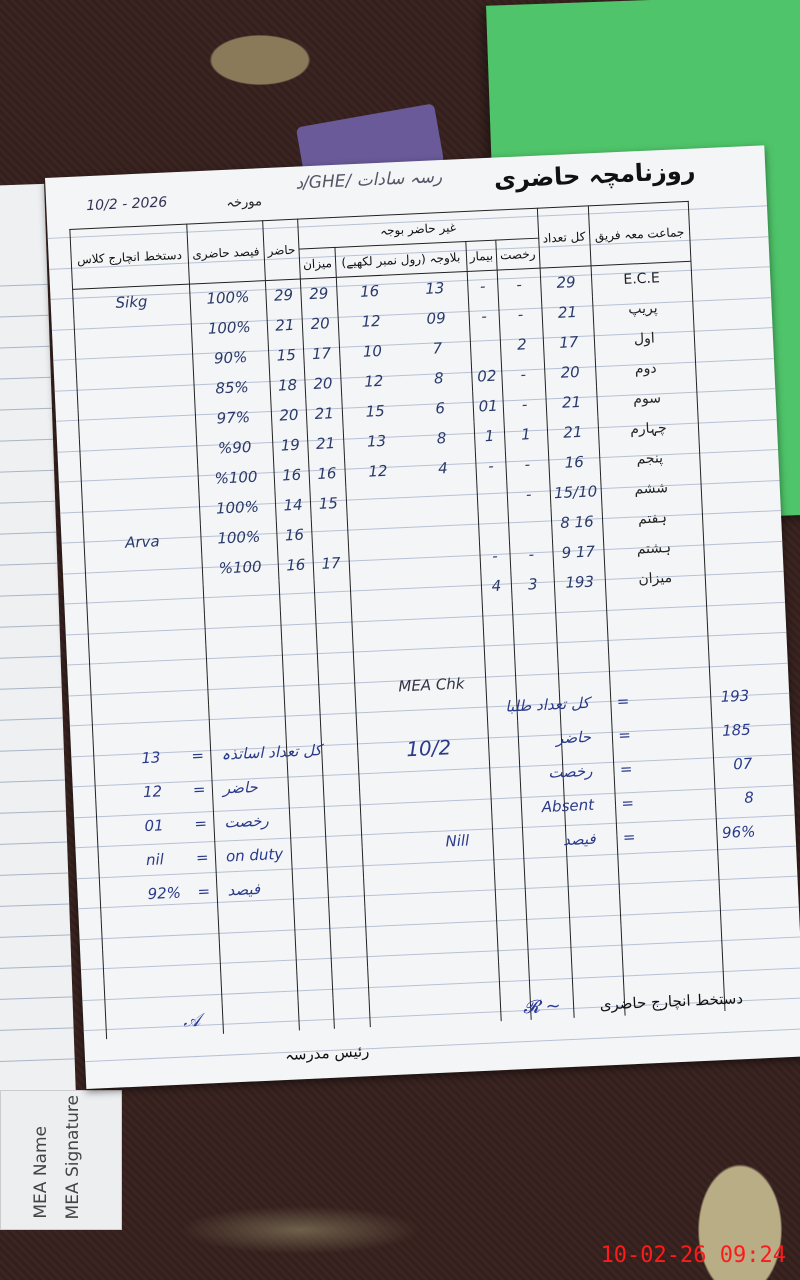 Image resolution: width=800 pixels, height=1280 pixels. What do you see at coordinates (738, 832) in the screenshot?
I see `student-summary-value: 96%` at bounding box center [738, 832].